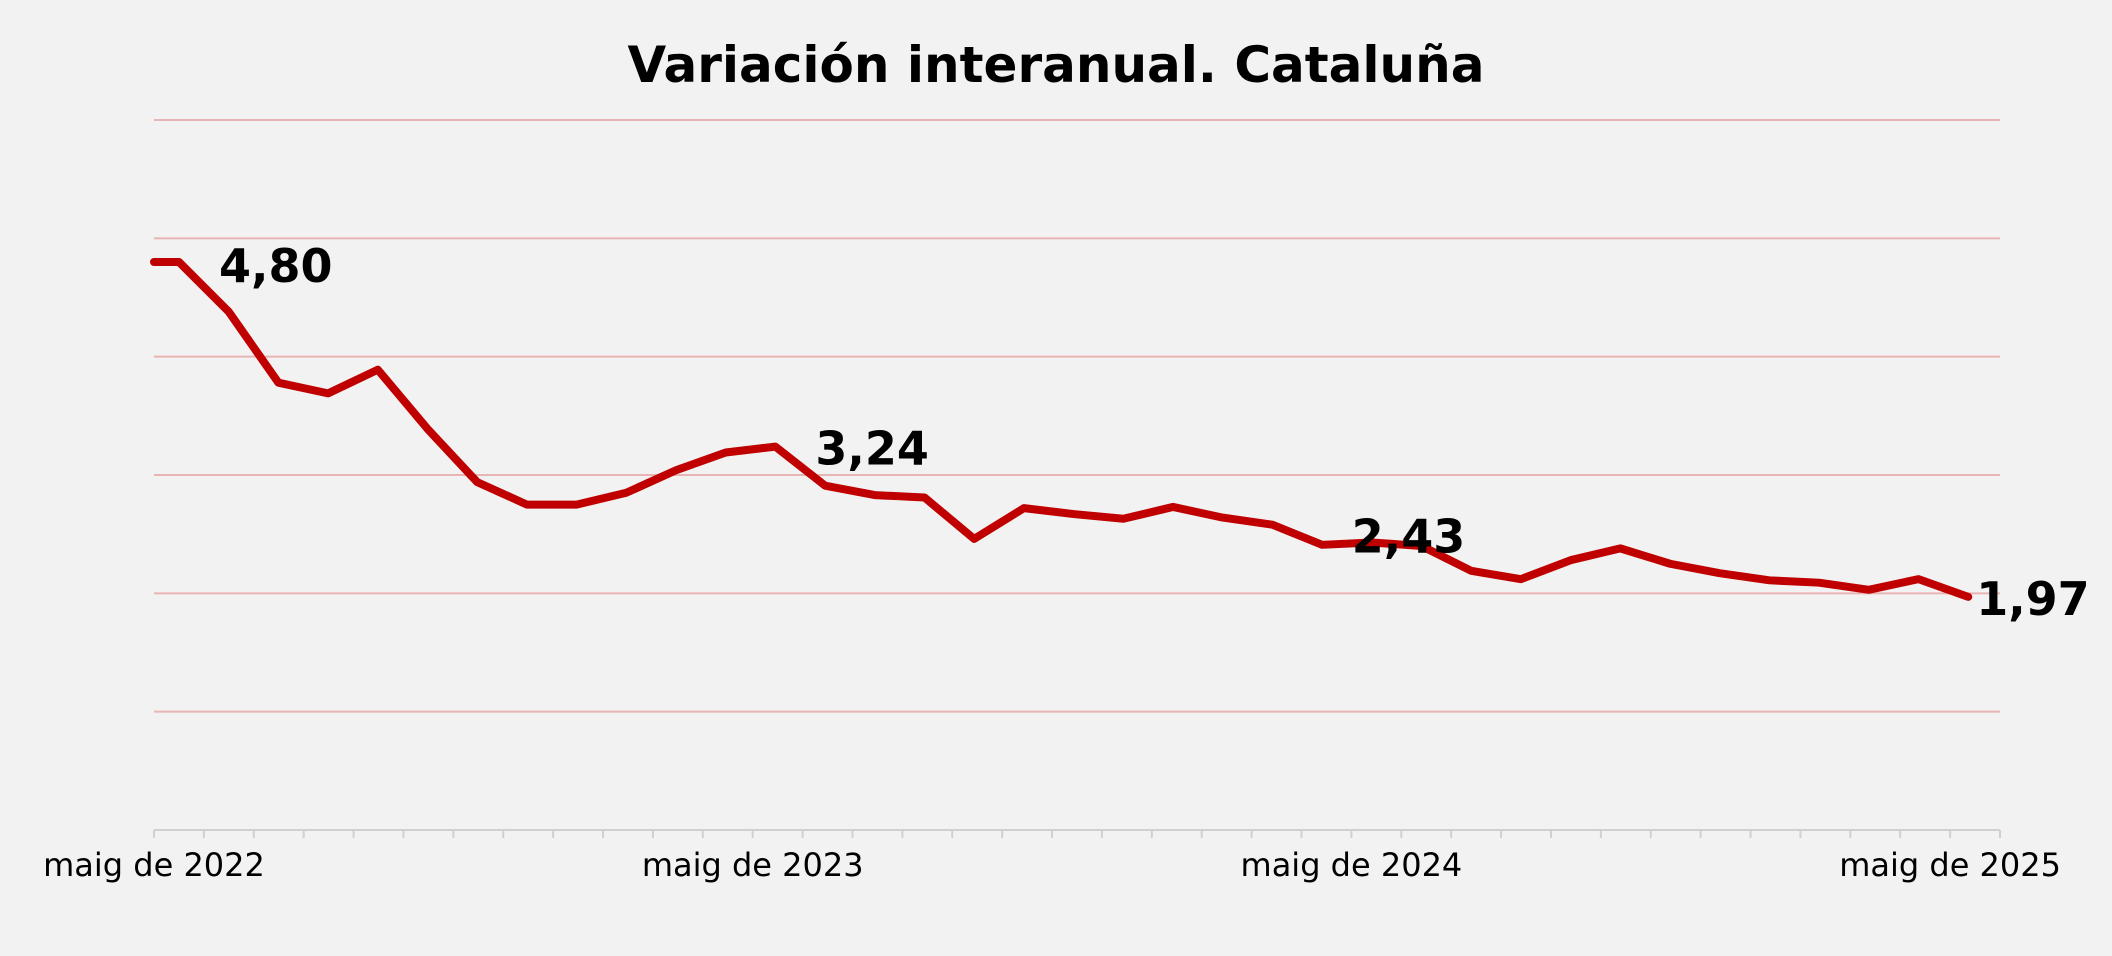 The height and width of the screenshot is (956, 2112). I want to click on x-tick-label: maig de 2025, so click(1950, 865).